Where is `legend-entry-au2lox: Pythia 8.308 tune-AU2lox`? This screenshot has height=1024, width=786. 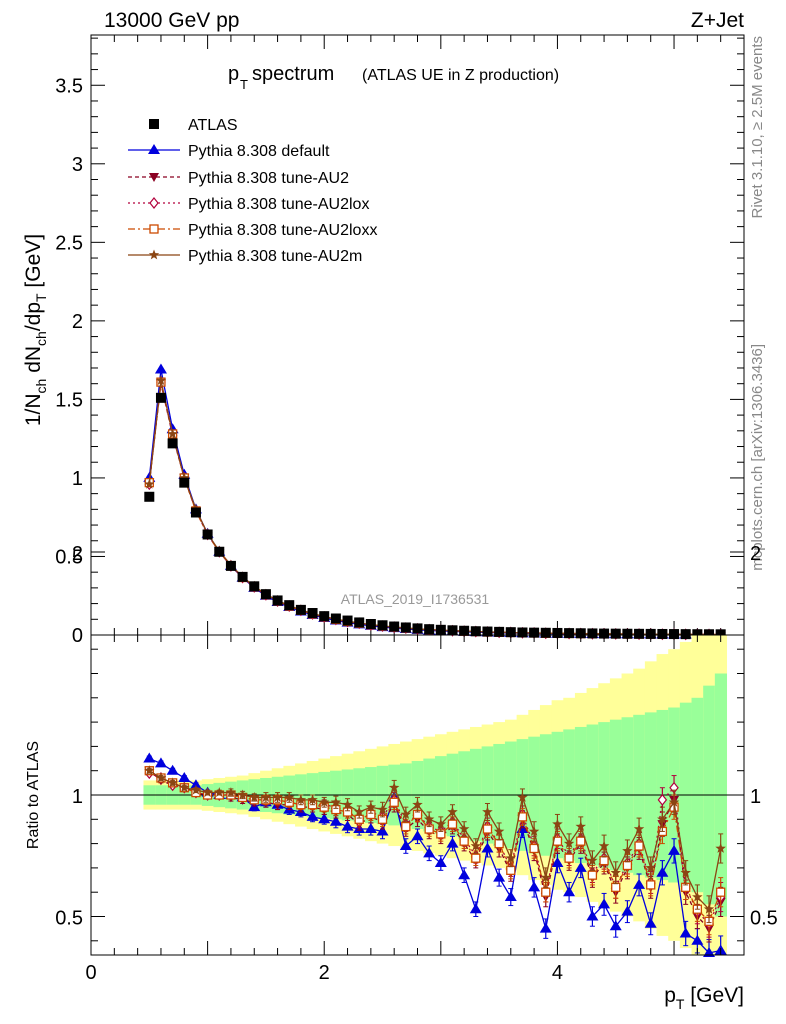
legend-entry-au2lox: Pythia 8.308 tune-AU2lox is located at coordinates (248, 204).